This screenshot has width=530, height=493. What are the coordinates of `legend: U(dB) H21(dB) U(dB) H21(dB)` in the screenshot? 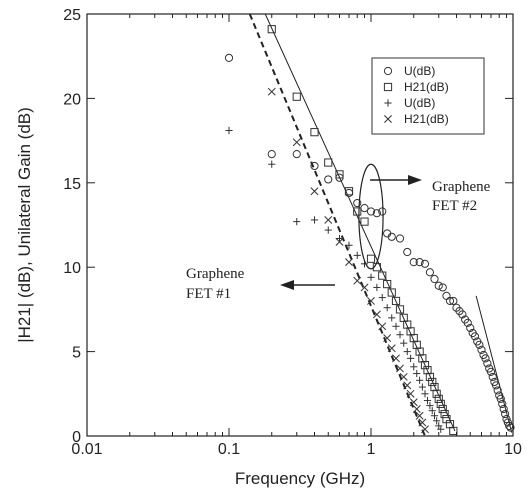 It's located at (428, 96).